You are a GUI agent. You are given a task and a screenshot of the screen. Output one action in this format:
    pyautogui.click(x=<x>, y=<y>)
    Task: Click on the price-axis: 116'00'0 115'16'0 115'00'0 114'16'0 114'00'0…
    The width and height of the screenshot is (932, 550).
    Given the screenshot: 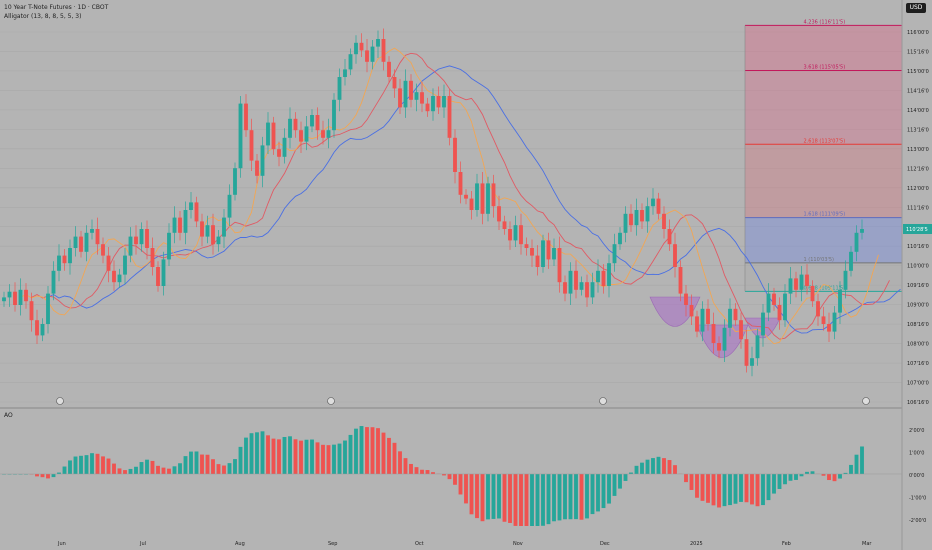 What is the action you would take?
    pyautogui.click(x=917, y=218)
    